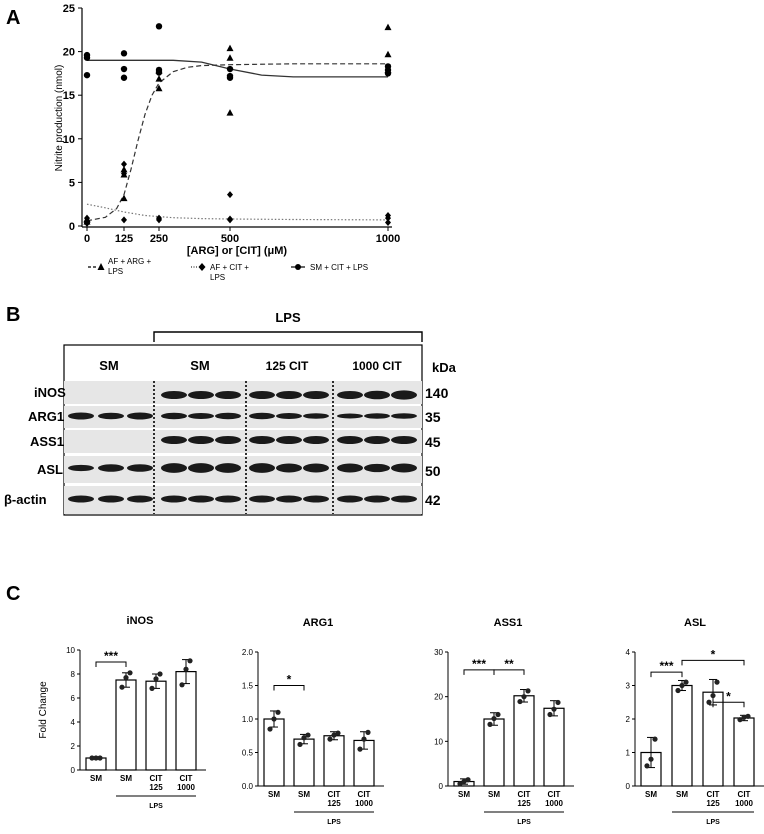 Image resolution: width=764 pixels, height=834 pixels. What do you see at coordinates (444, 367) in the screenshot?
I see `kda-label: kDa` at bounding box center [444, 367].